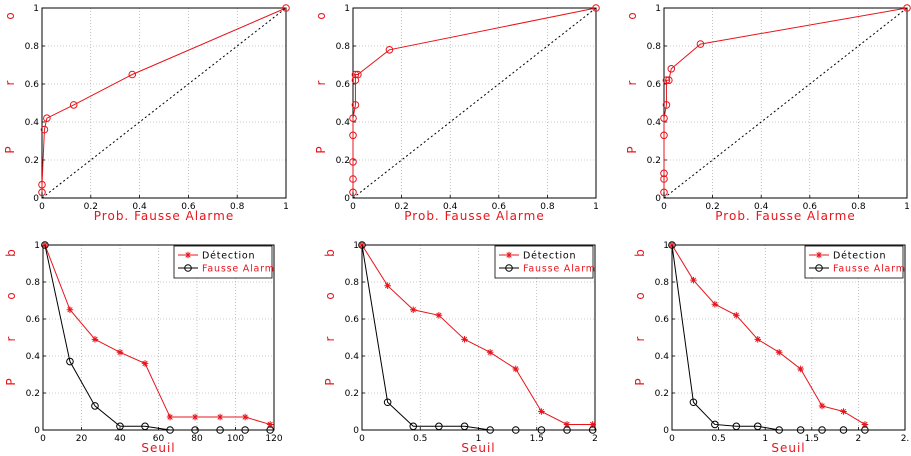 The image size is (911, 456). I want to click on x-tick-label: 0.8, so click(858, 207).